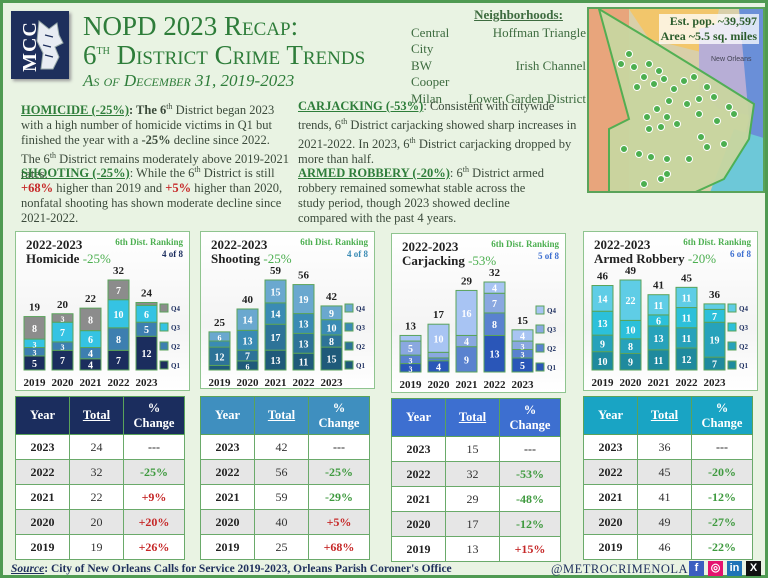 The height and width of the screenshot is (578, 768). Describe the element at coordinates (164, 365) in the screenshot. I see `legend-swatch-q1` at that location.